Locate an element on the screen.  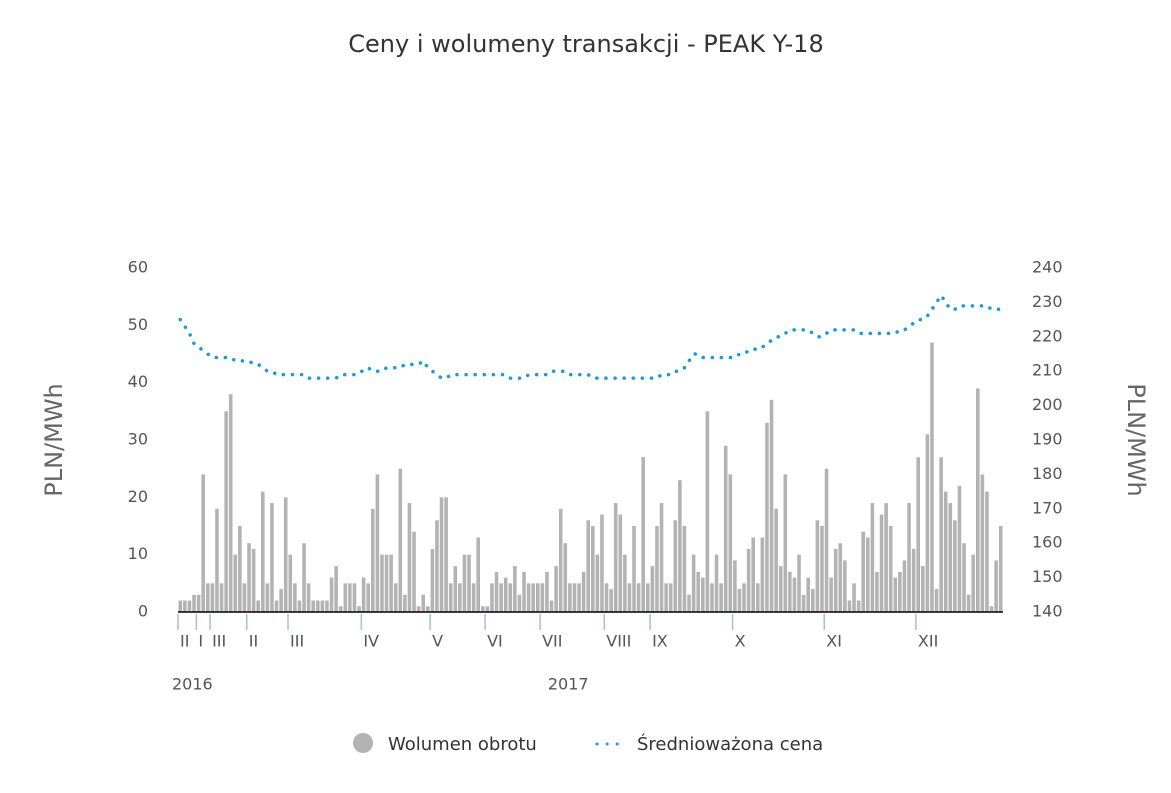
year-label: 2017 is located at coordinates (568, 684).